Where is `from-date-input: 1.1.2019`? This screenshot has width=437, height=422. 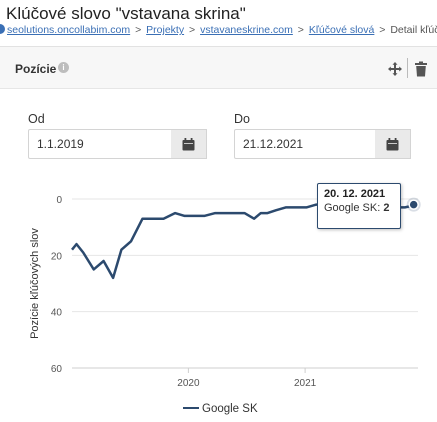
from-date-input: 1.1.2019 is located at coordinates (100, 144).